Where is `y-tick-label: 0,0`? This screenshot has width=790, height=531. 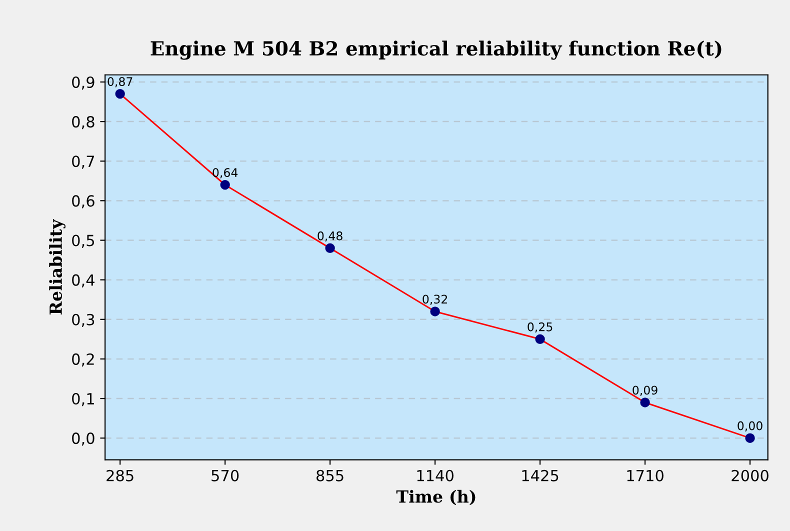 y-tick-label: 0,0 is located at coordinates (83, 439).